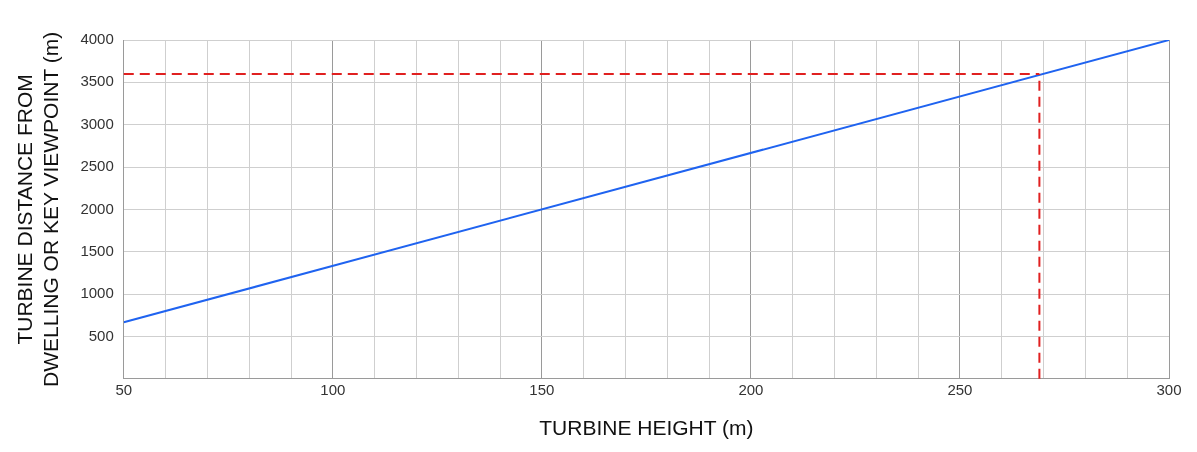 This screenshot has height=452, width=1197. I want to click on y-tick-label: 500, so click(101, 335).